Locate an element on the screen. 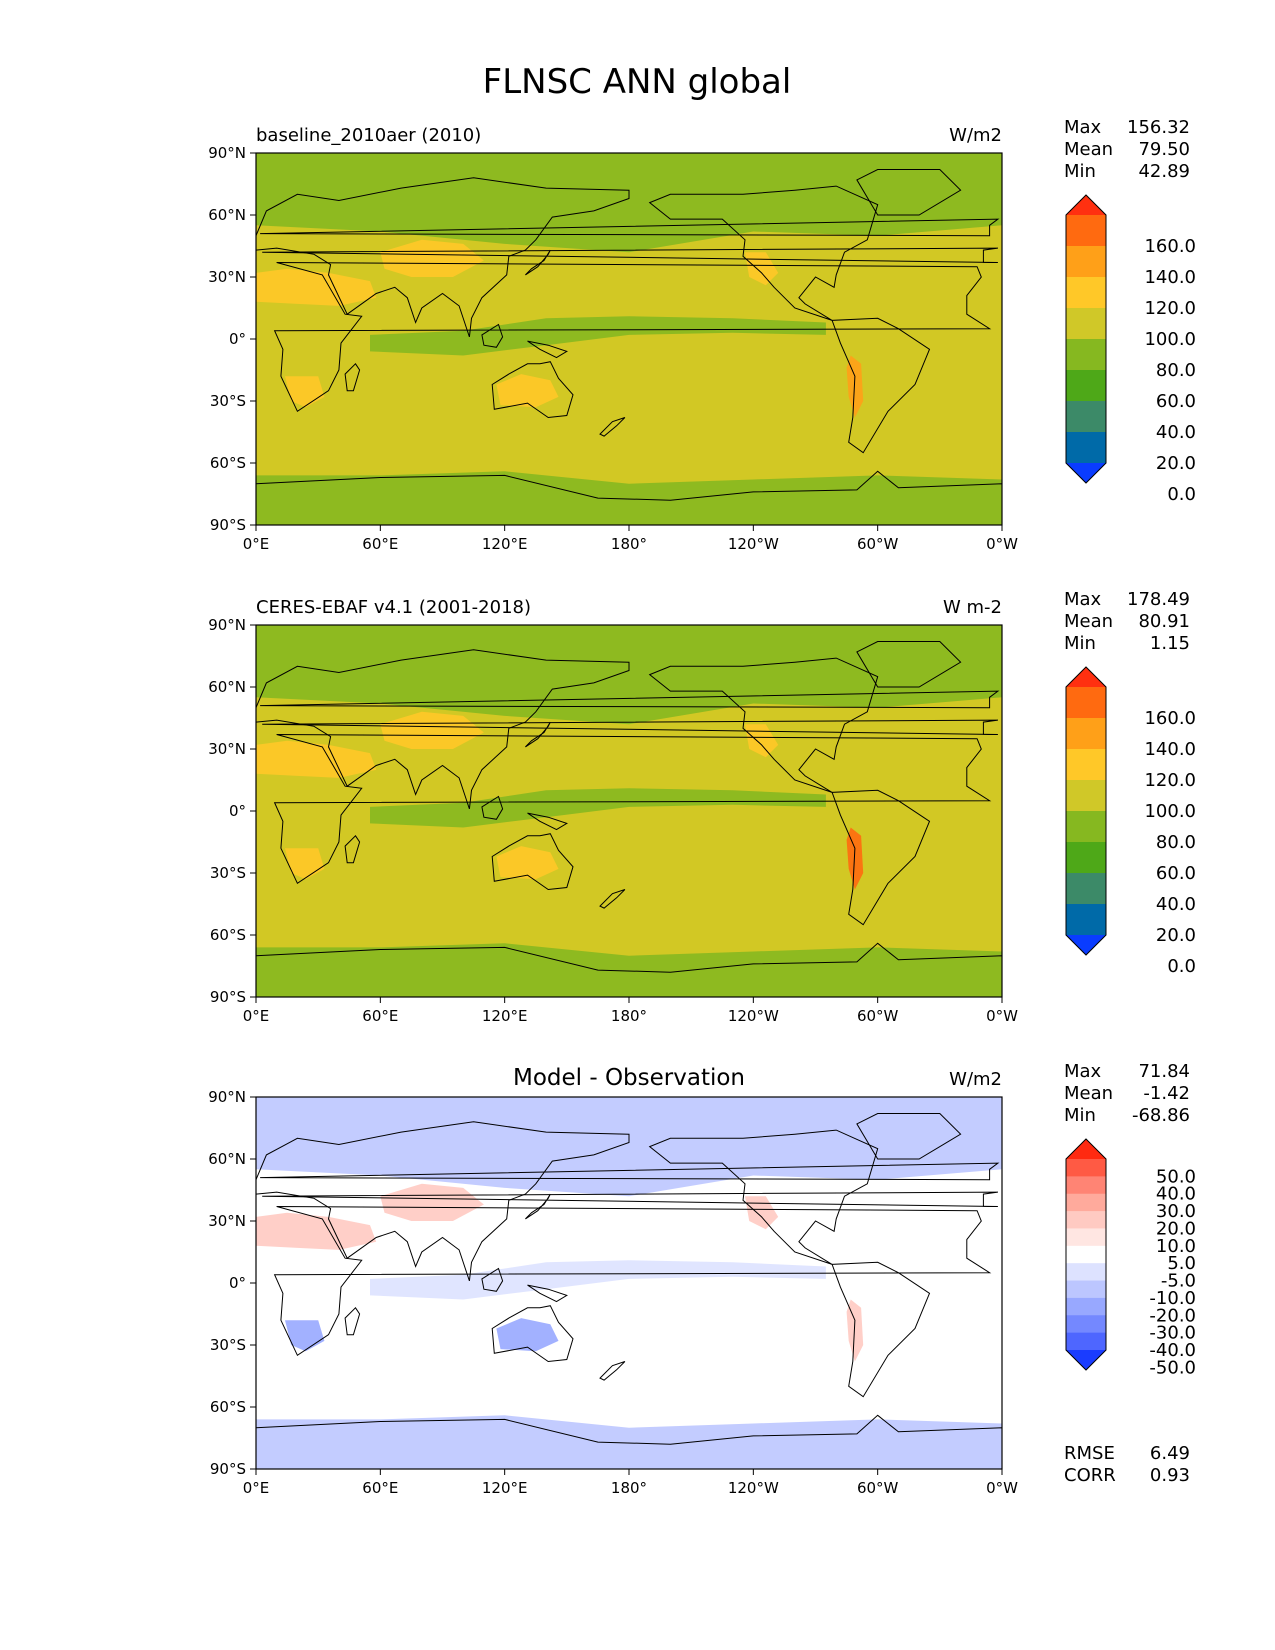 The image size is (1275, 1650). extra-stat-label: CORR is located at coordinates (1090, 1475).